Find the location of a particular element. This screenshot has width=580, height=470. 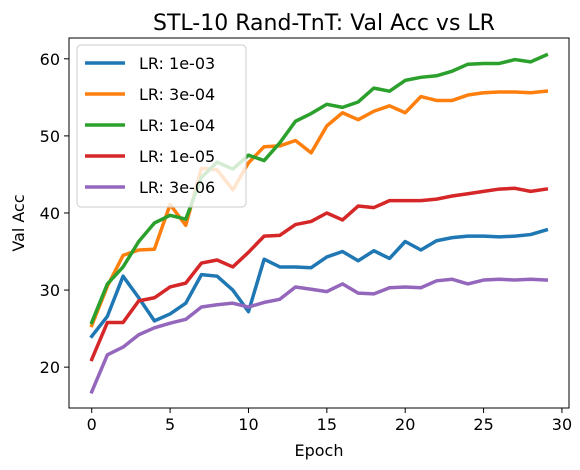

x-tick-label: 5 is located at coordinates (170, 424).